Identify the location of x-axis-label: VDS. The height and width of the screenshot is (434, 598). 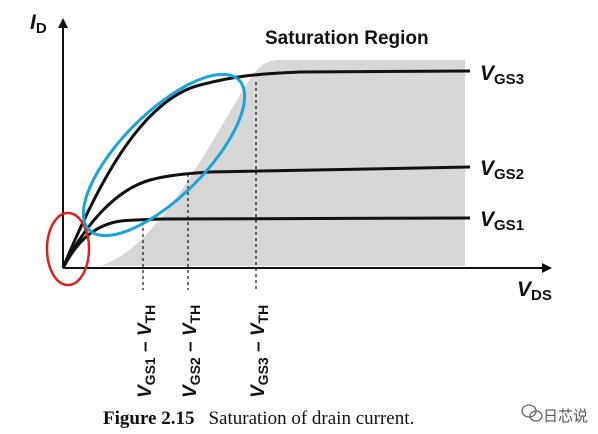
(534, 291).